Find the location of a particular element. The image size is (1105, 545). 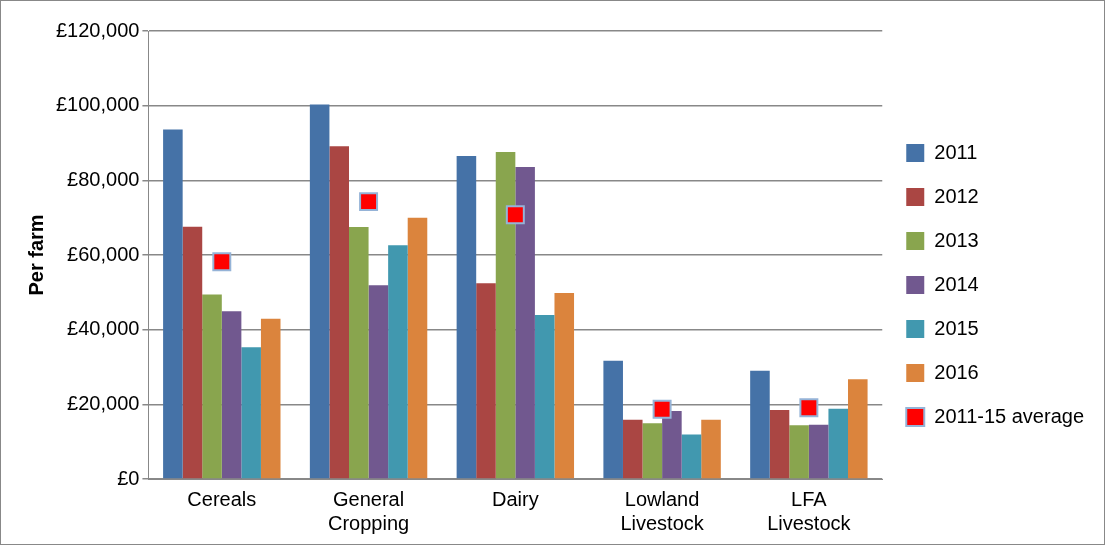

legend-label: 2015 is located at coordinates (956, 327).